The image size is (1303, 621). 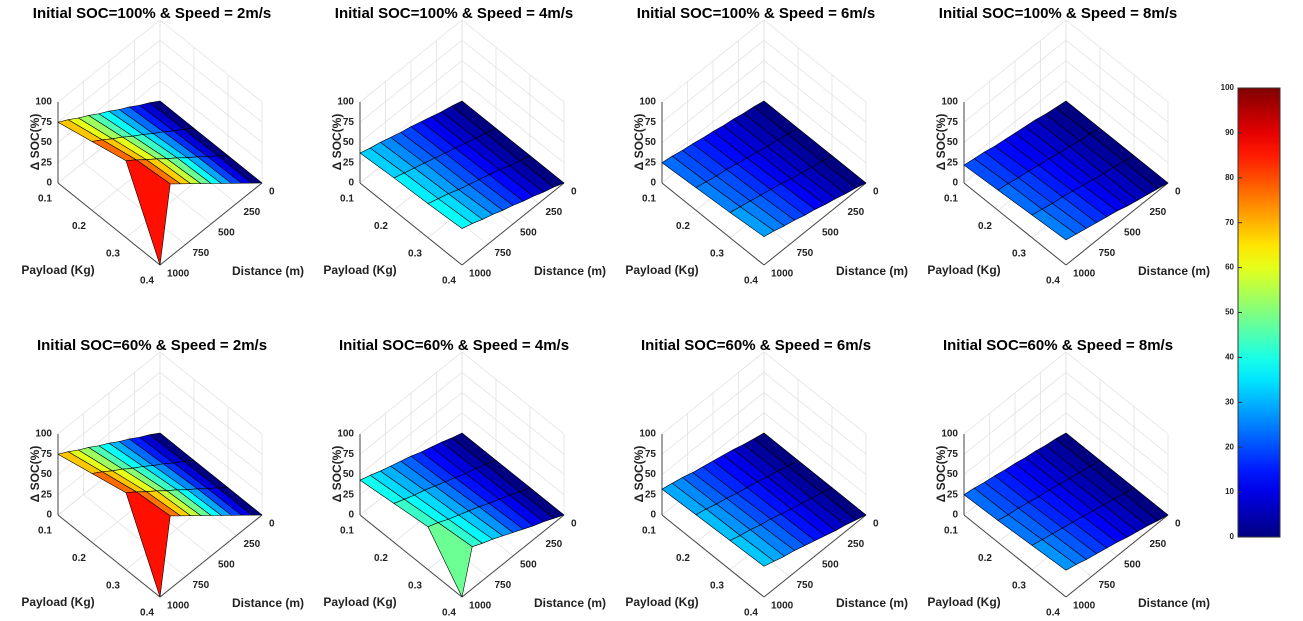 I want to click on colorbar-tick-label: 50, so click(x=1229, y=312).